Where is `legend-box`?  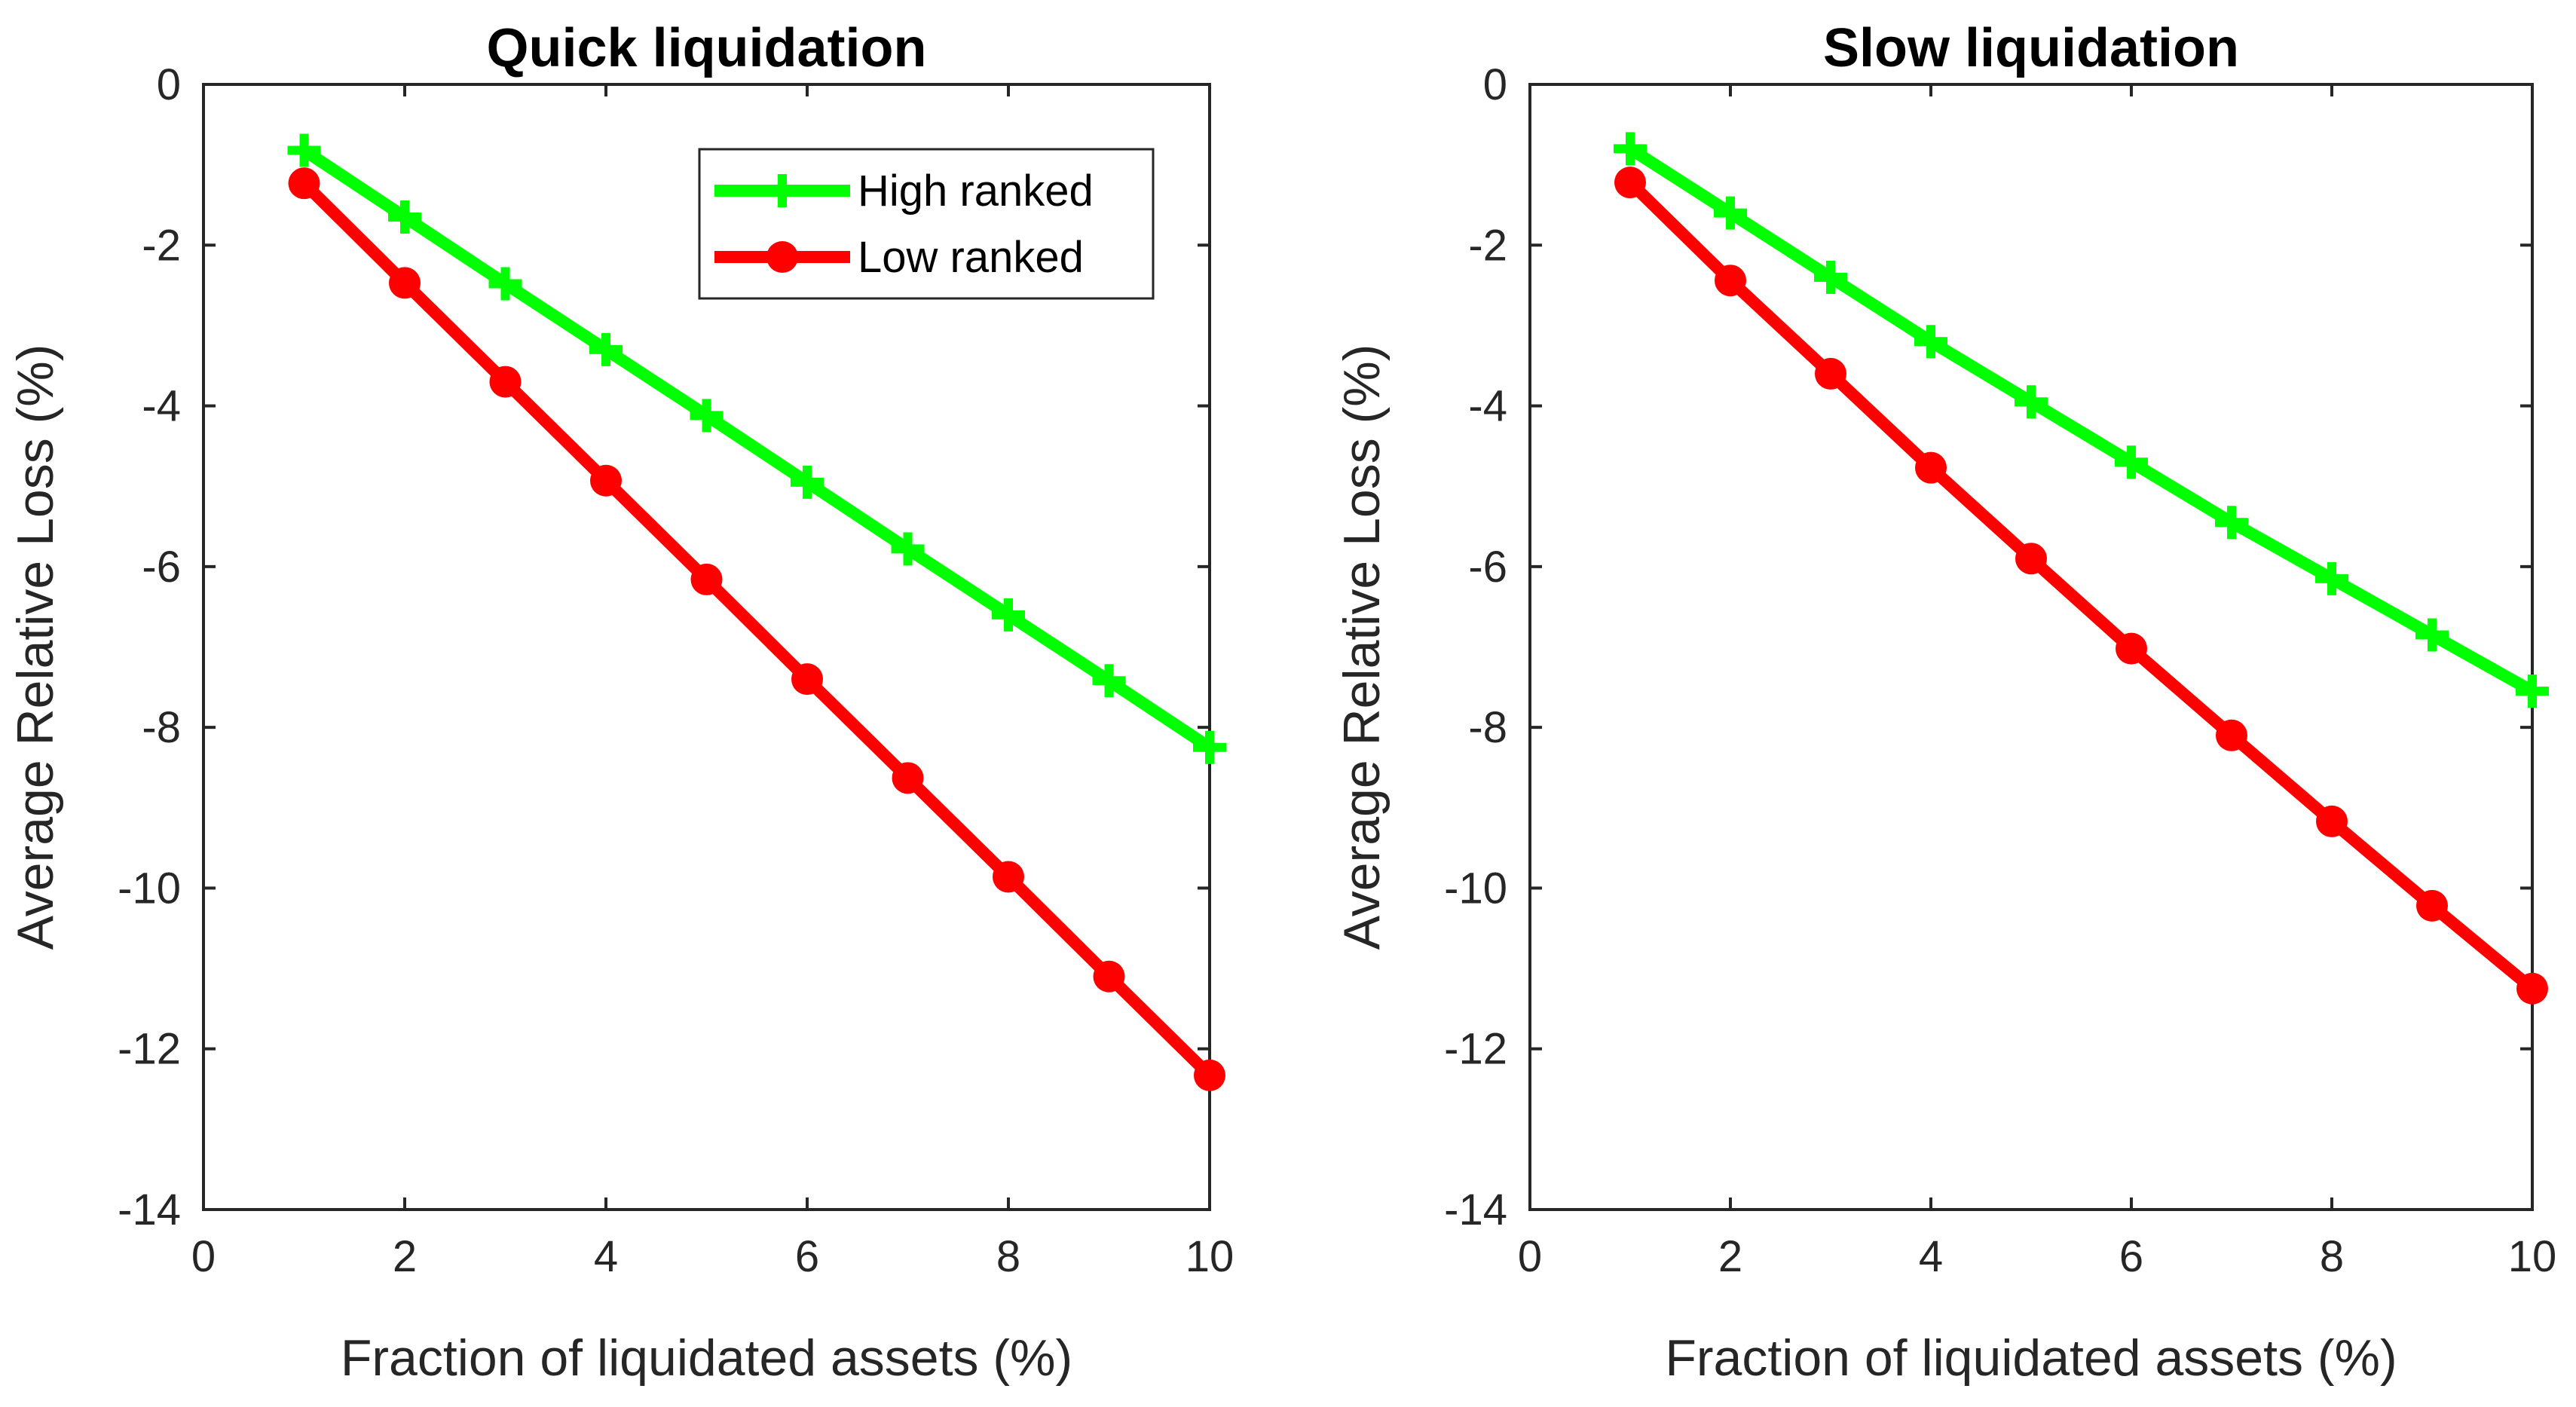 legend-box is located at coordinates (926, 224).